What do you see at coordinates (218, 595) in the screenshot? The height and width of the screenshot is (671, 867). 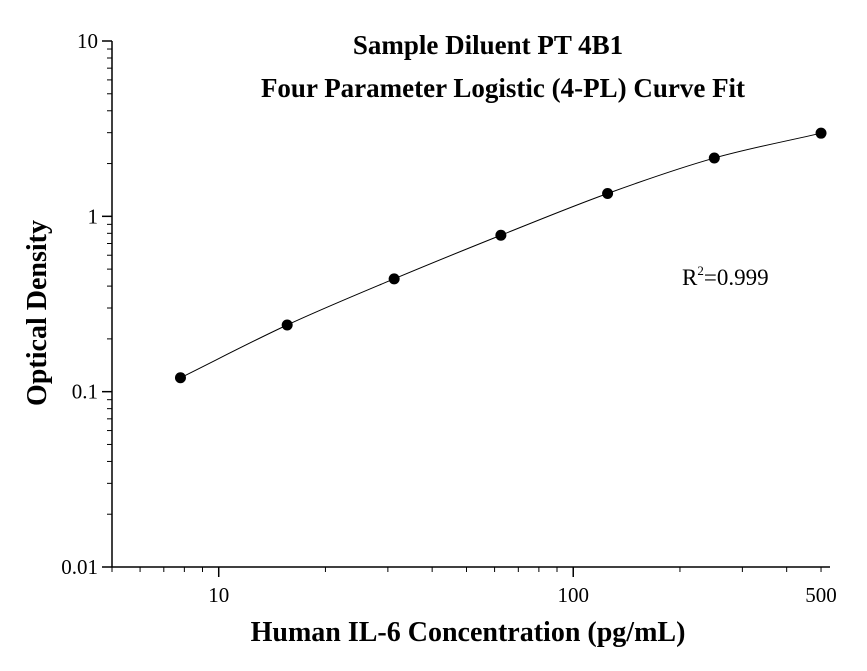 I see `x-tick-label: 10` at bounding box center [218, 595].